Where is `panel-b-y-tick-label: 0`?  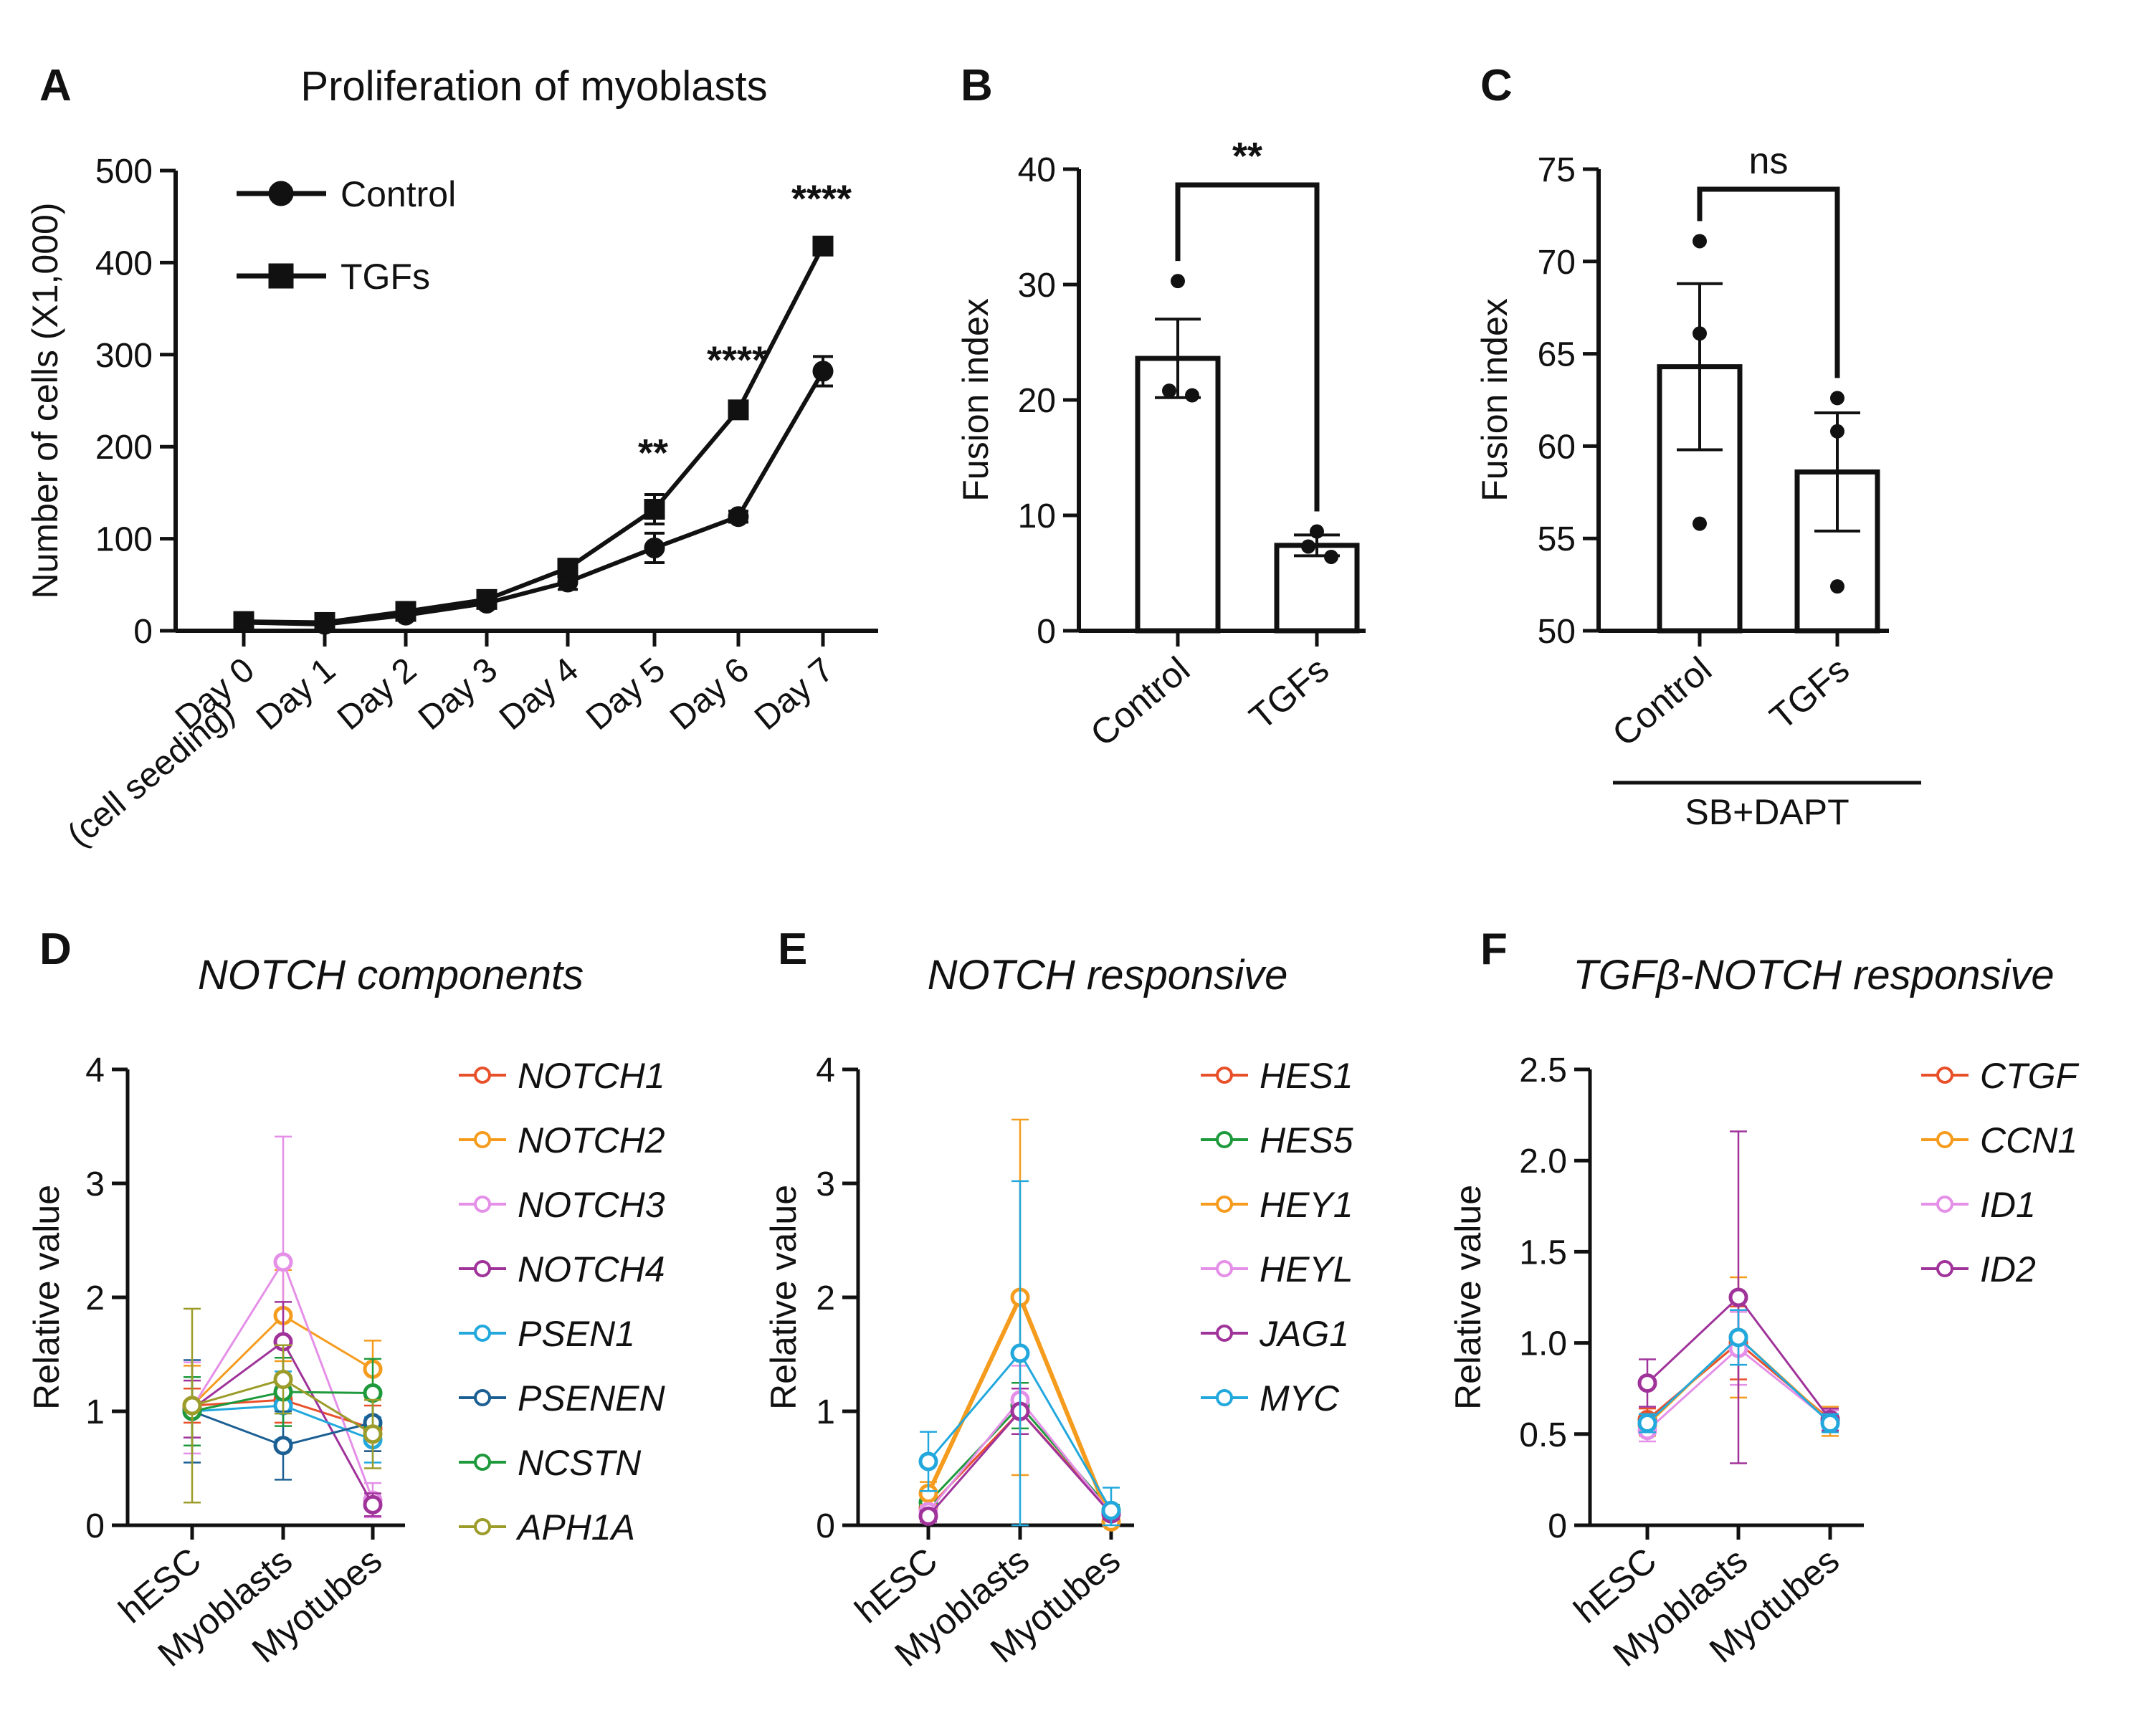 panel-b-y-tick-label: 0 is located at coordinates (1046, 632).